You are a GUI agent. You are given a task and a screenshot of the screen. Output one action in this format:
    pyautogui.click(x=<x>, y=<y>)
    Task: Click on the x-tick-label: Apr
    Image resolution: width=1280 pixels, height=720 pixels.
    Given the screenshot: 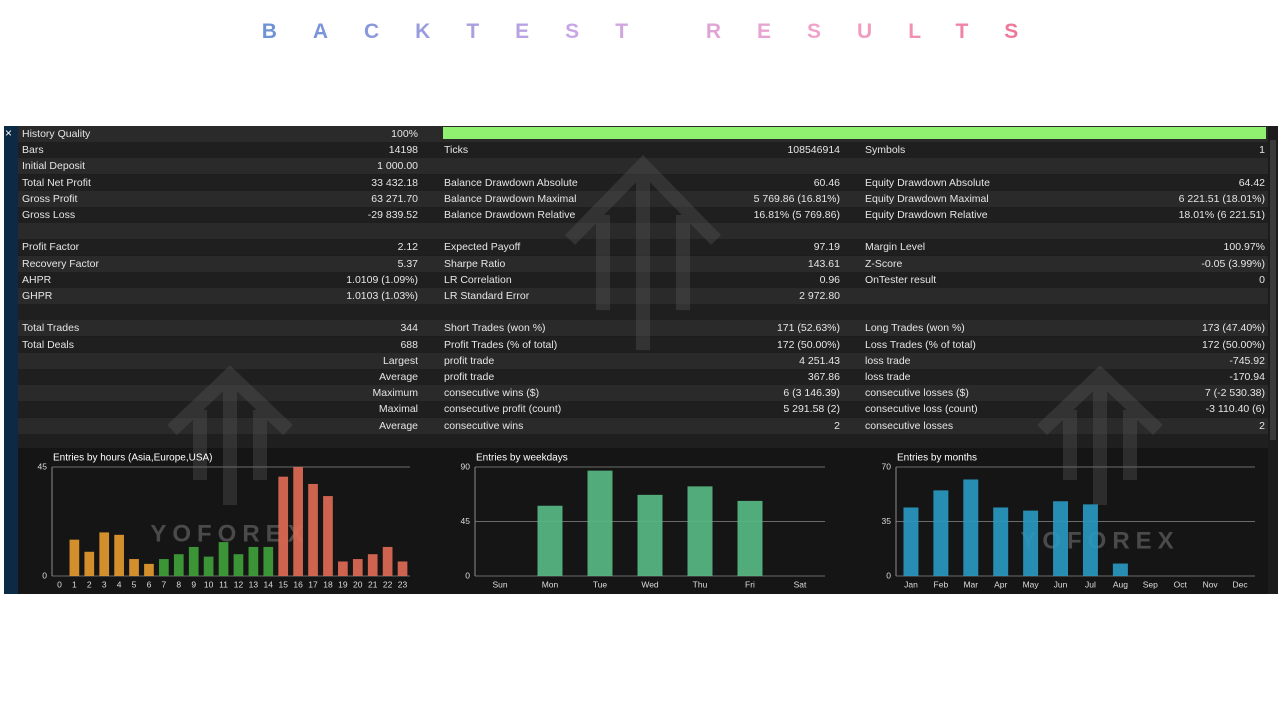 What is the action you would take?
    pyautogui.click(x=1000, y=584)
    